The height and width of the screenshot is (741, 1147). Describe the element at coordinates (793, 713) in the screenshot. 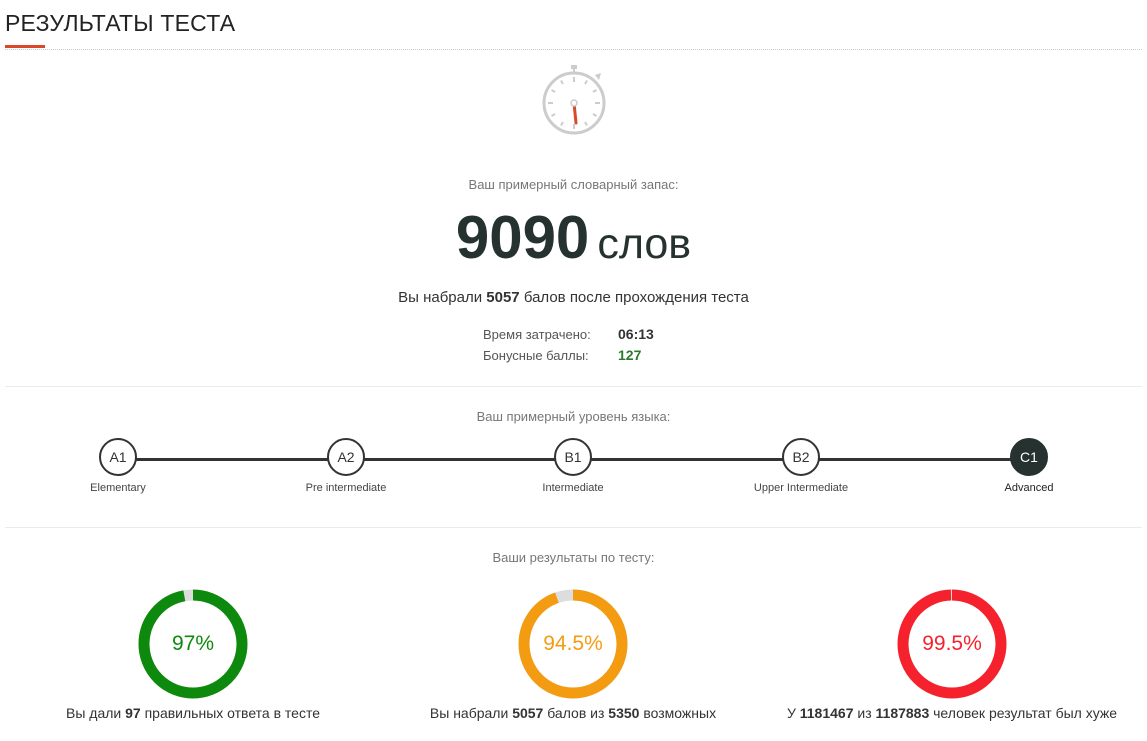

I see `caption-part: У` at that location.